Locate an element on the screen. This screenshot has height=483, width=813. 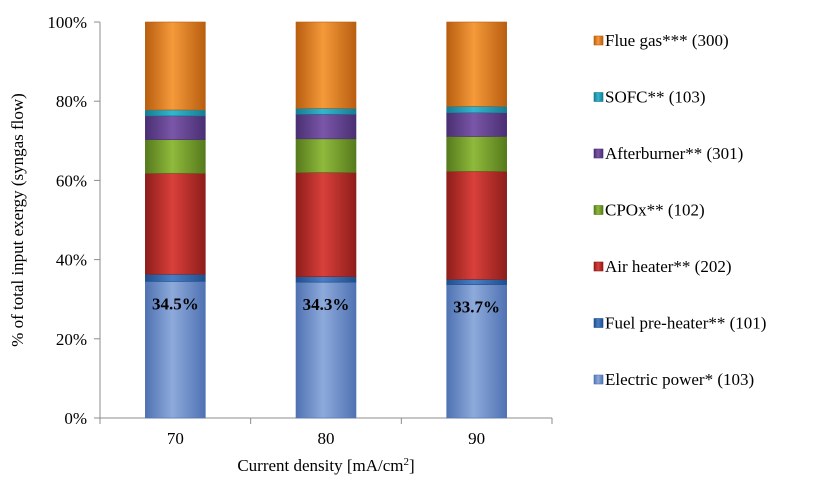
y-tick-label: 0% is located at coordinates (75, 418).